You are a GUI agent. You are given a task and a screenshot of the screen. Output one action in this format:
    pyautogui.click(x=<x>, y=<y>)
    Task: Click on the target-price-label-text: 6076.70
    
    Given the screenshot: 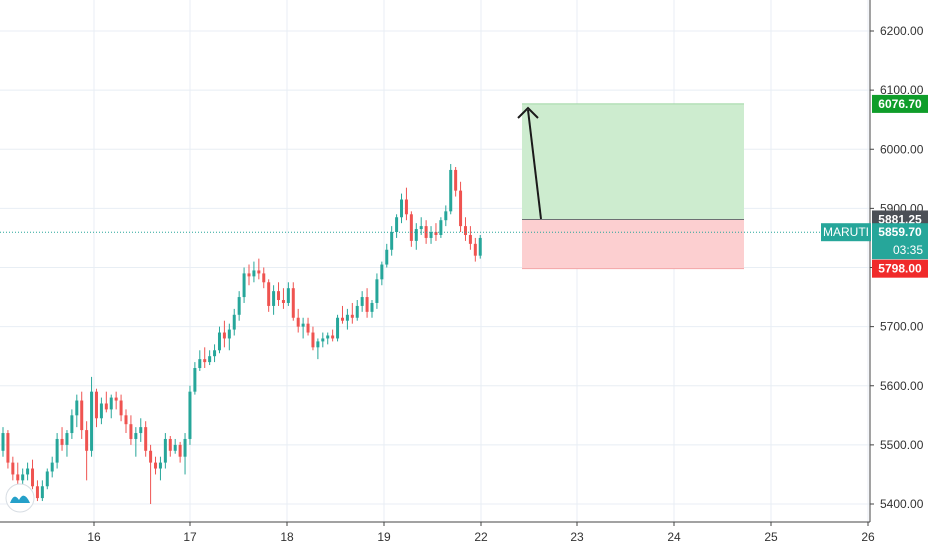 What is the action you would take?
    pyautogui.click(x=900, y=104)
    